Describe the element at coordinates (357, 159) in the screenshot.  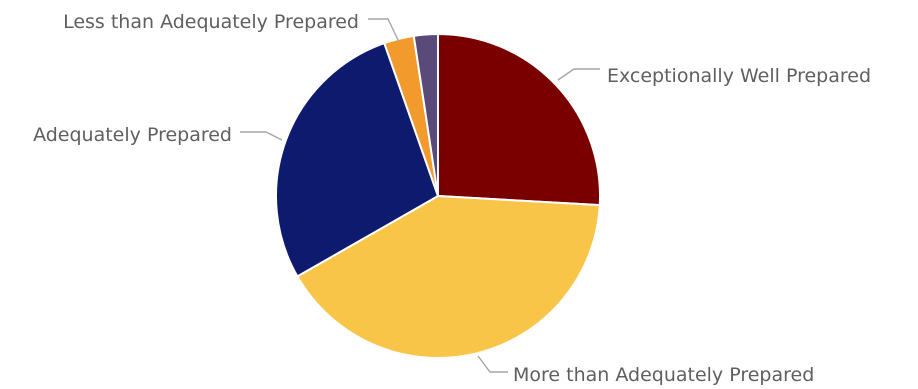
I see `pie-slice-adequately-prepared` at that location.